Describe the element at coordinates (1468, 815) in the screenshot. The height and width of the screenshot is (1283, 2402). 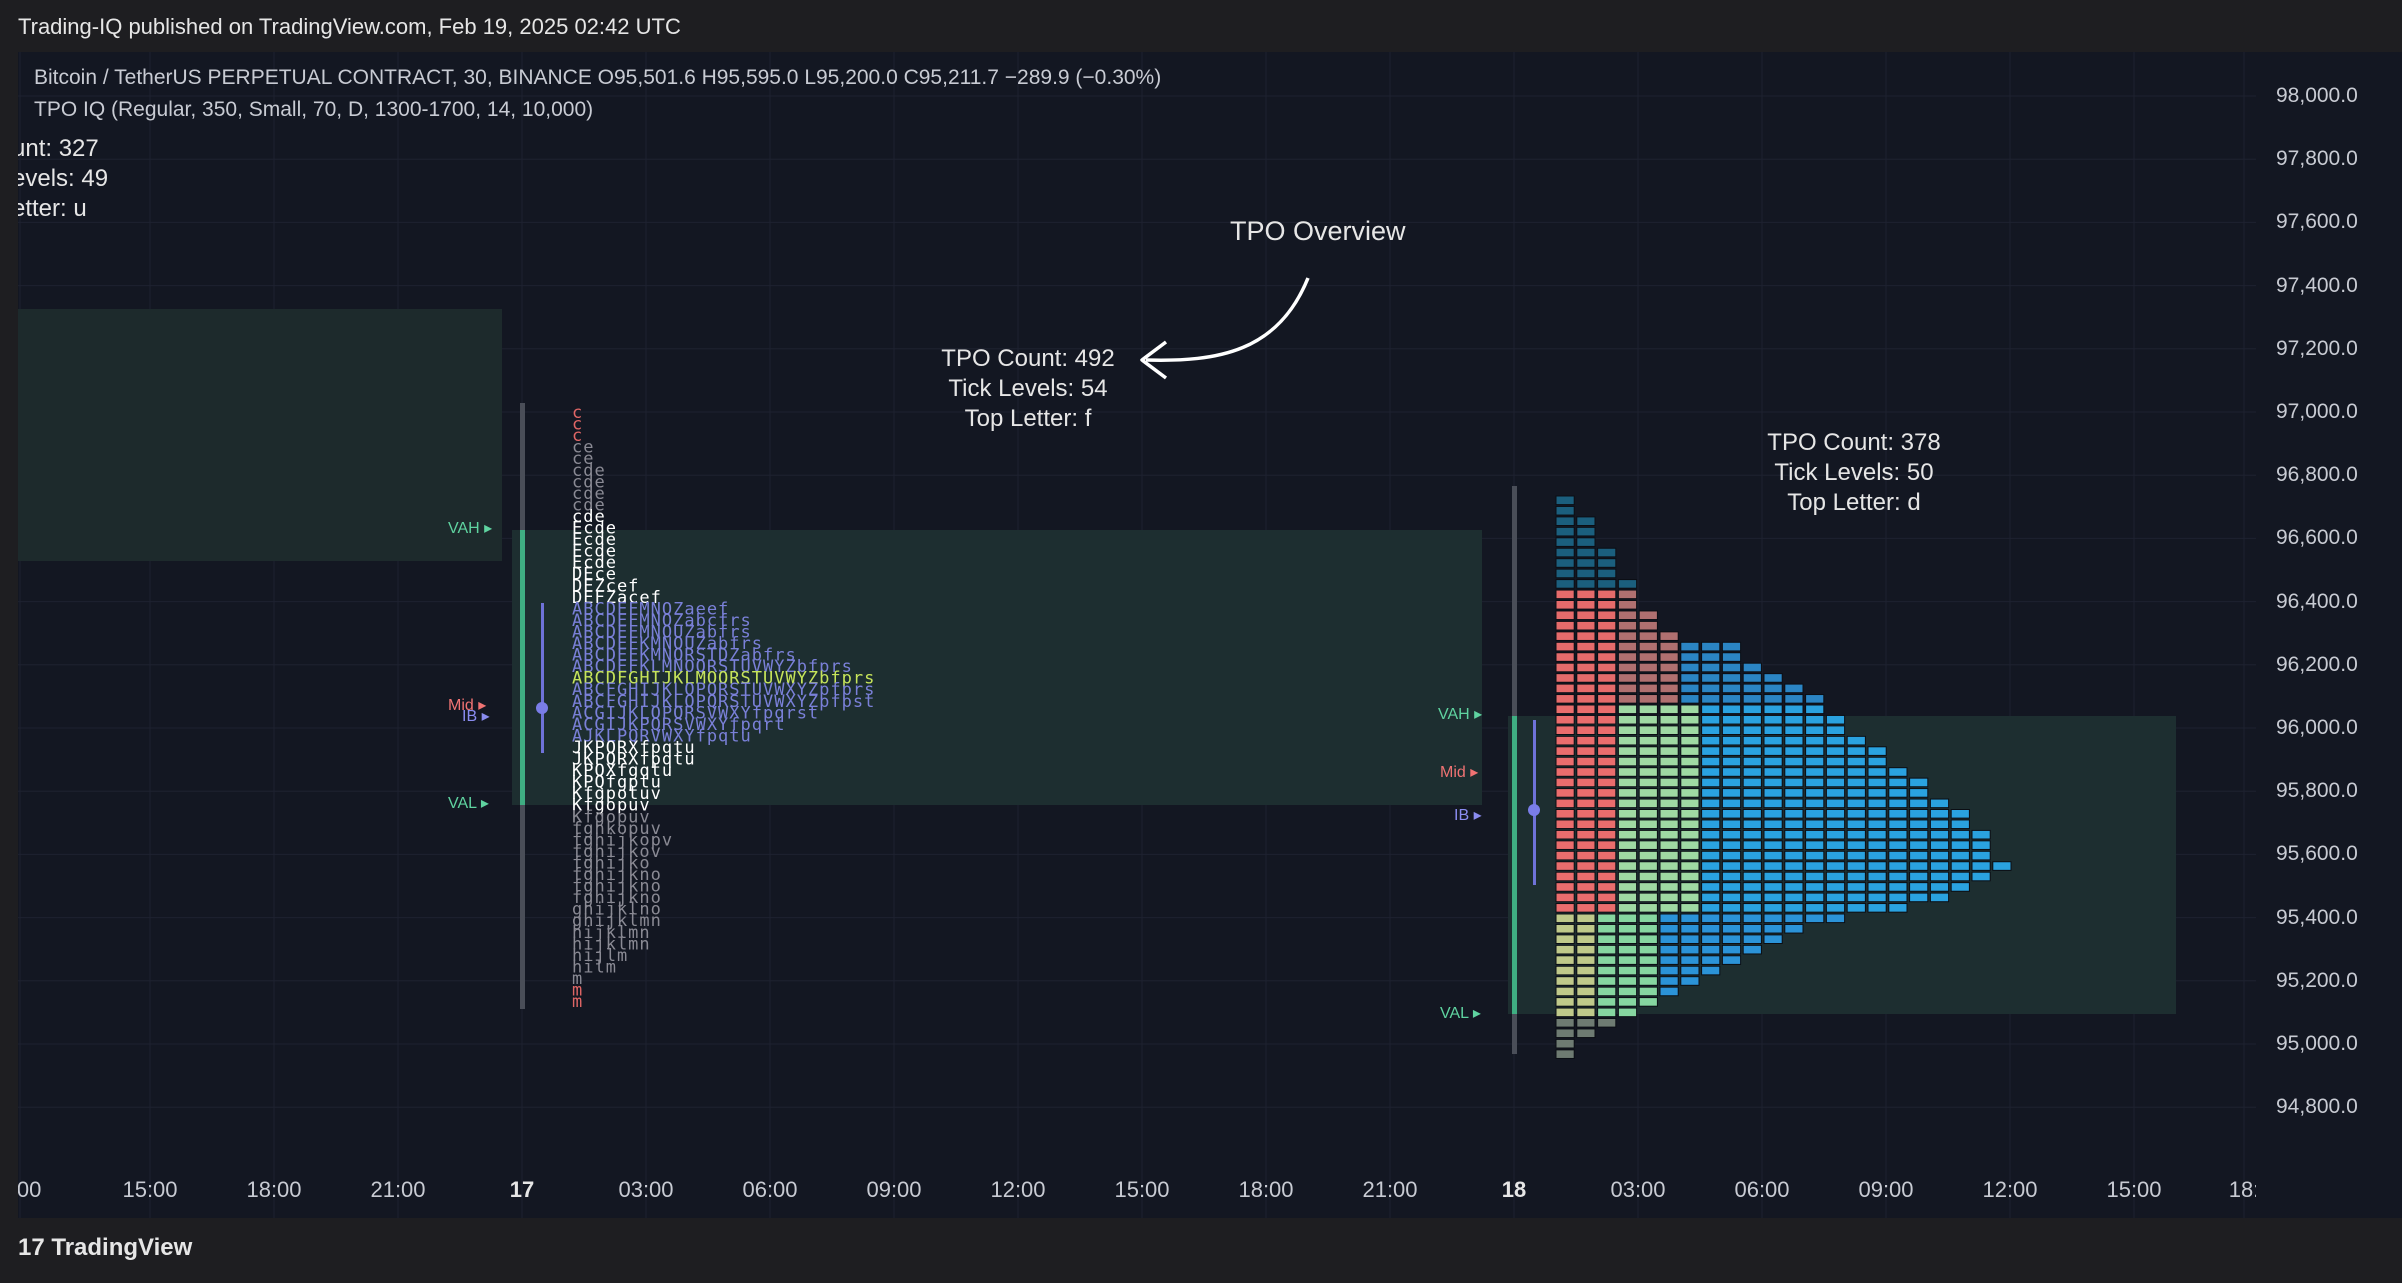
I see `day18-ib-label: IB ▸` at that location.